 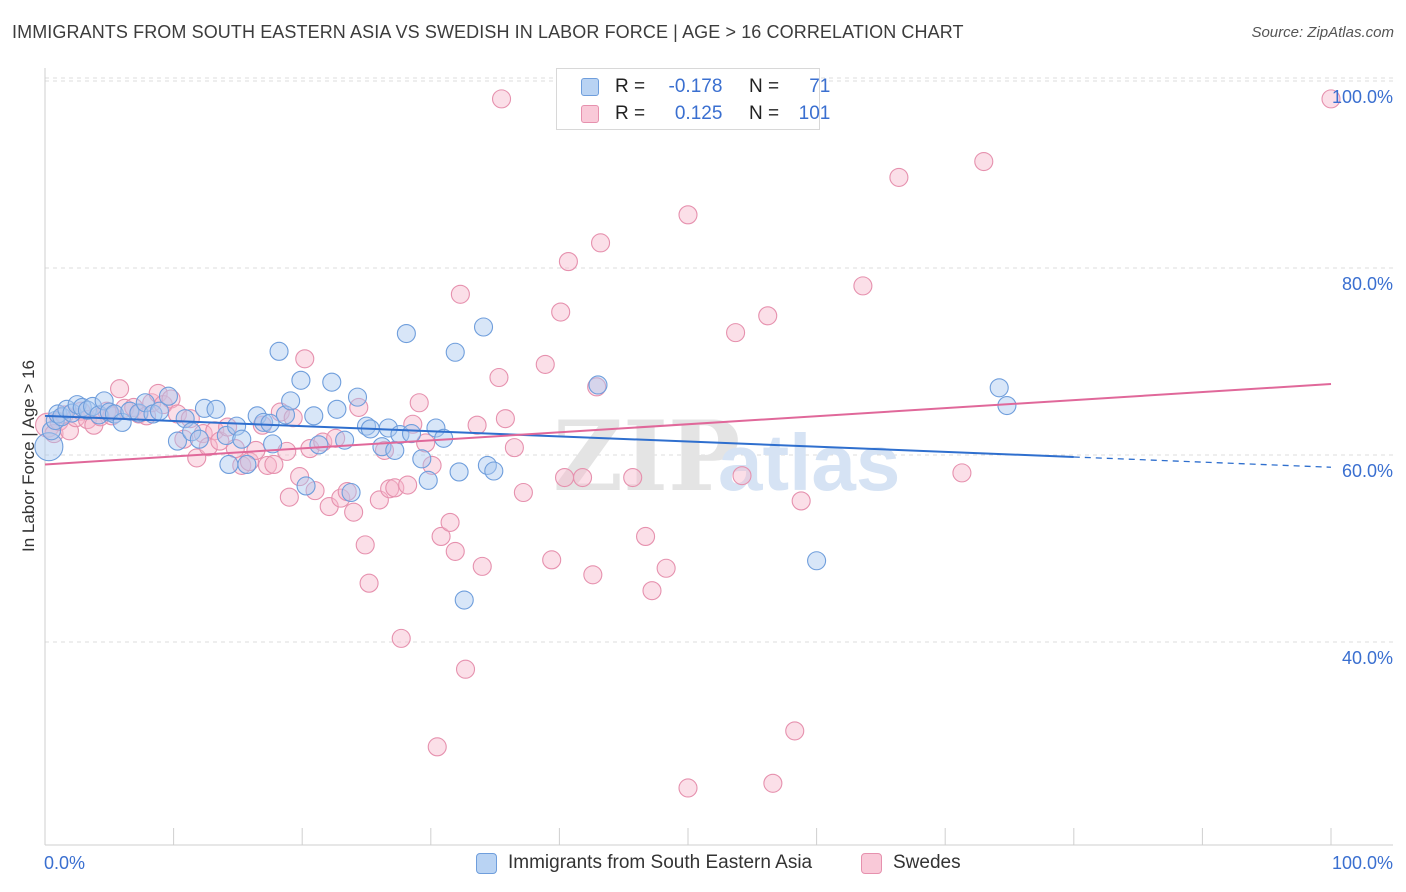 I want to click on watermark-atlas: atlas, so click(x=809, y=462).